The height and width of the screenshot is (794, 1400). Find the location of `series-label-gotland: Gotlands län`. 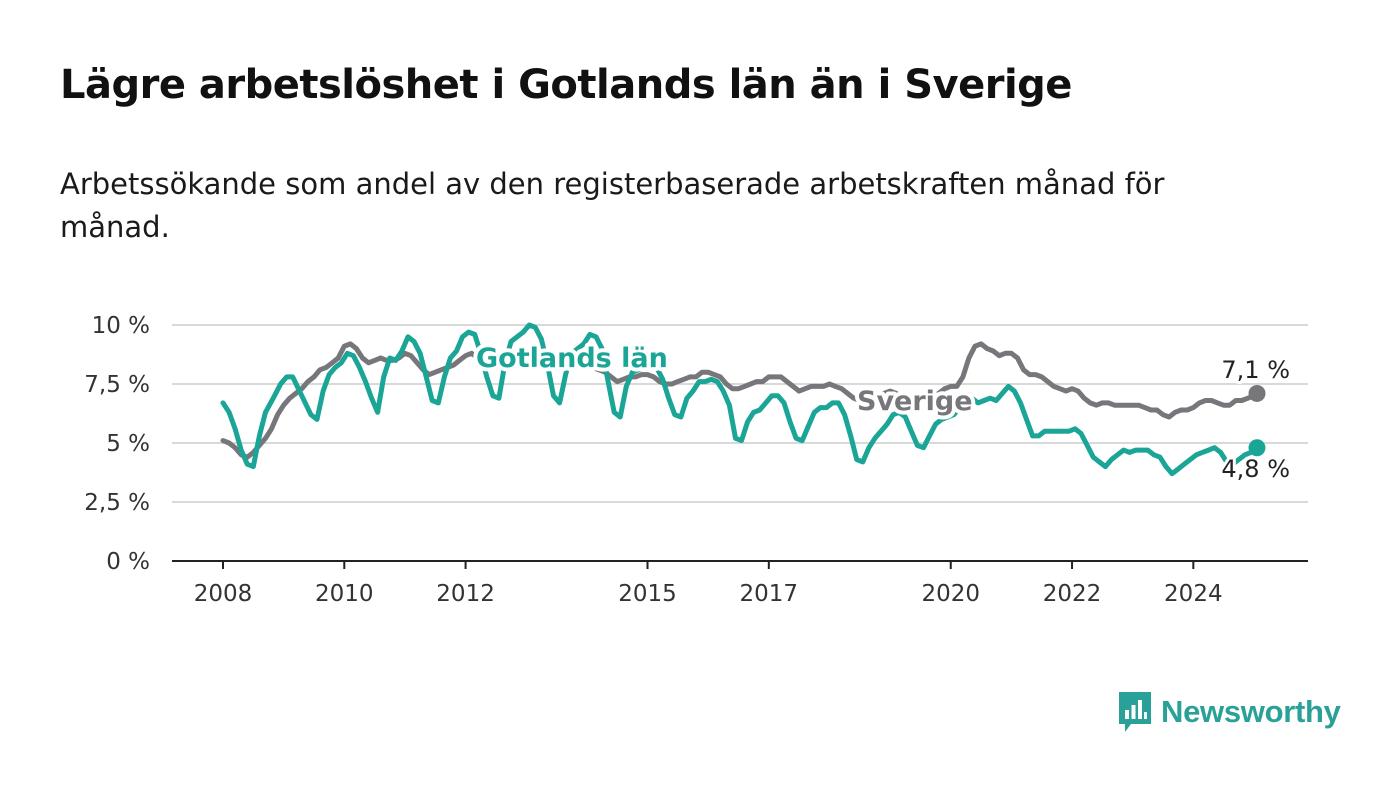

series-label-gotland: Gotlands län is located at coordinates (572, 358).